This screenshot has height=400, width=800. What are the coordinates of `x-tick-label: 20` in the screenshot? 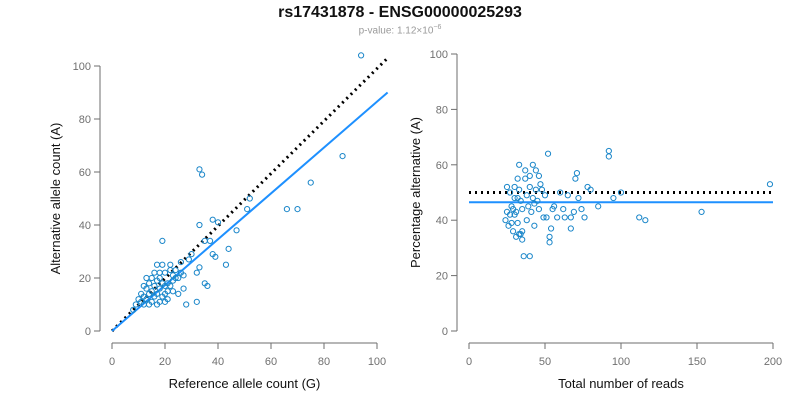 It's located at (165, 362).